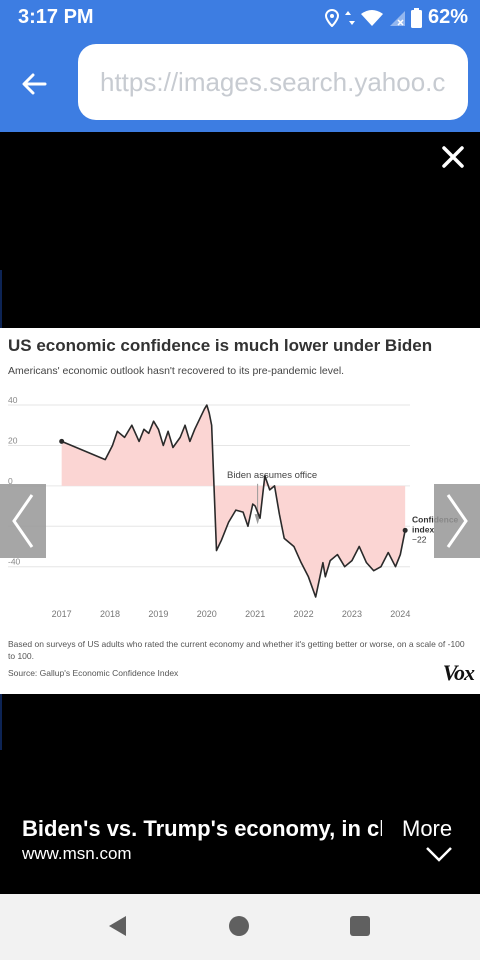 The image size is (480, 960). What do you see at coordinates (272, 475) in the screenshot?
I see `biden-annotation: Biden assumes office` at bounding box center [272, 475].